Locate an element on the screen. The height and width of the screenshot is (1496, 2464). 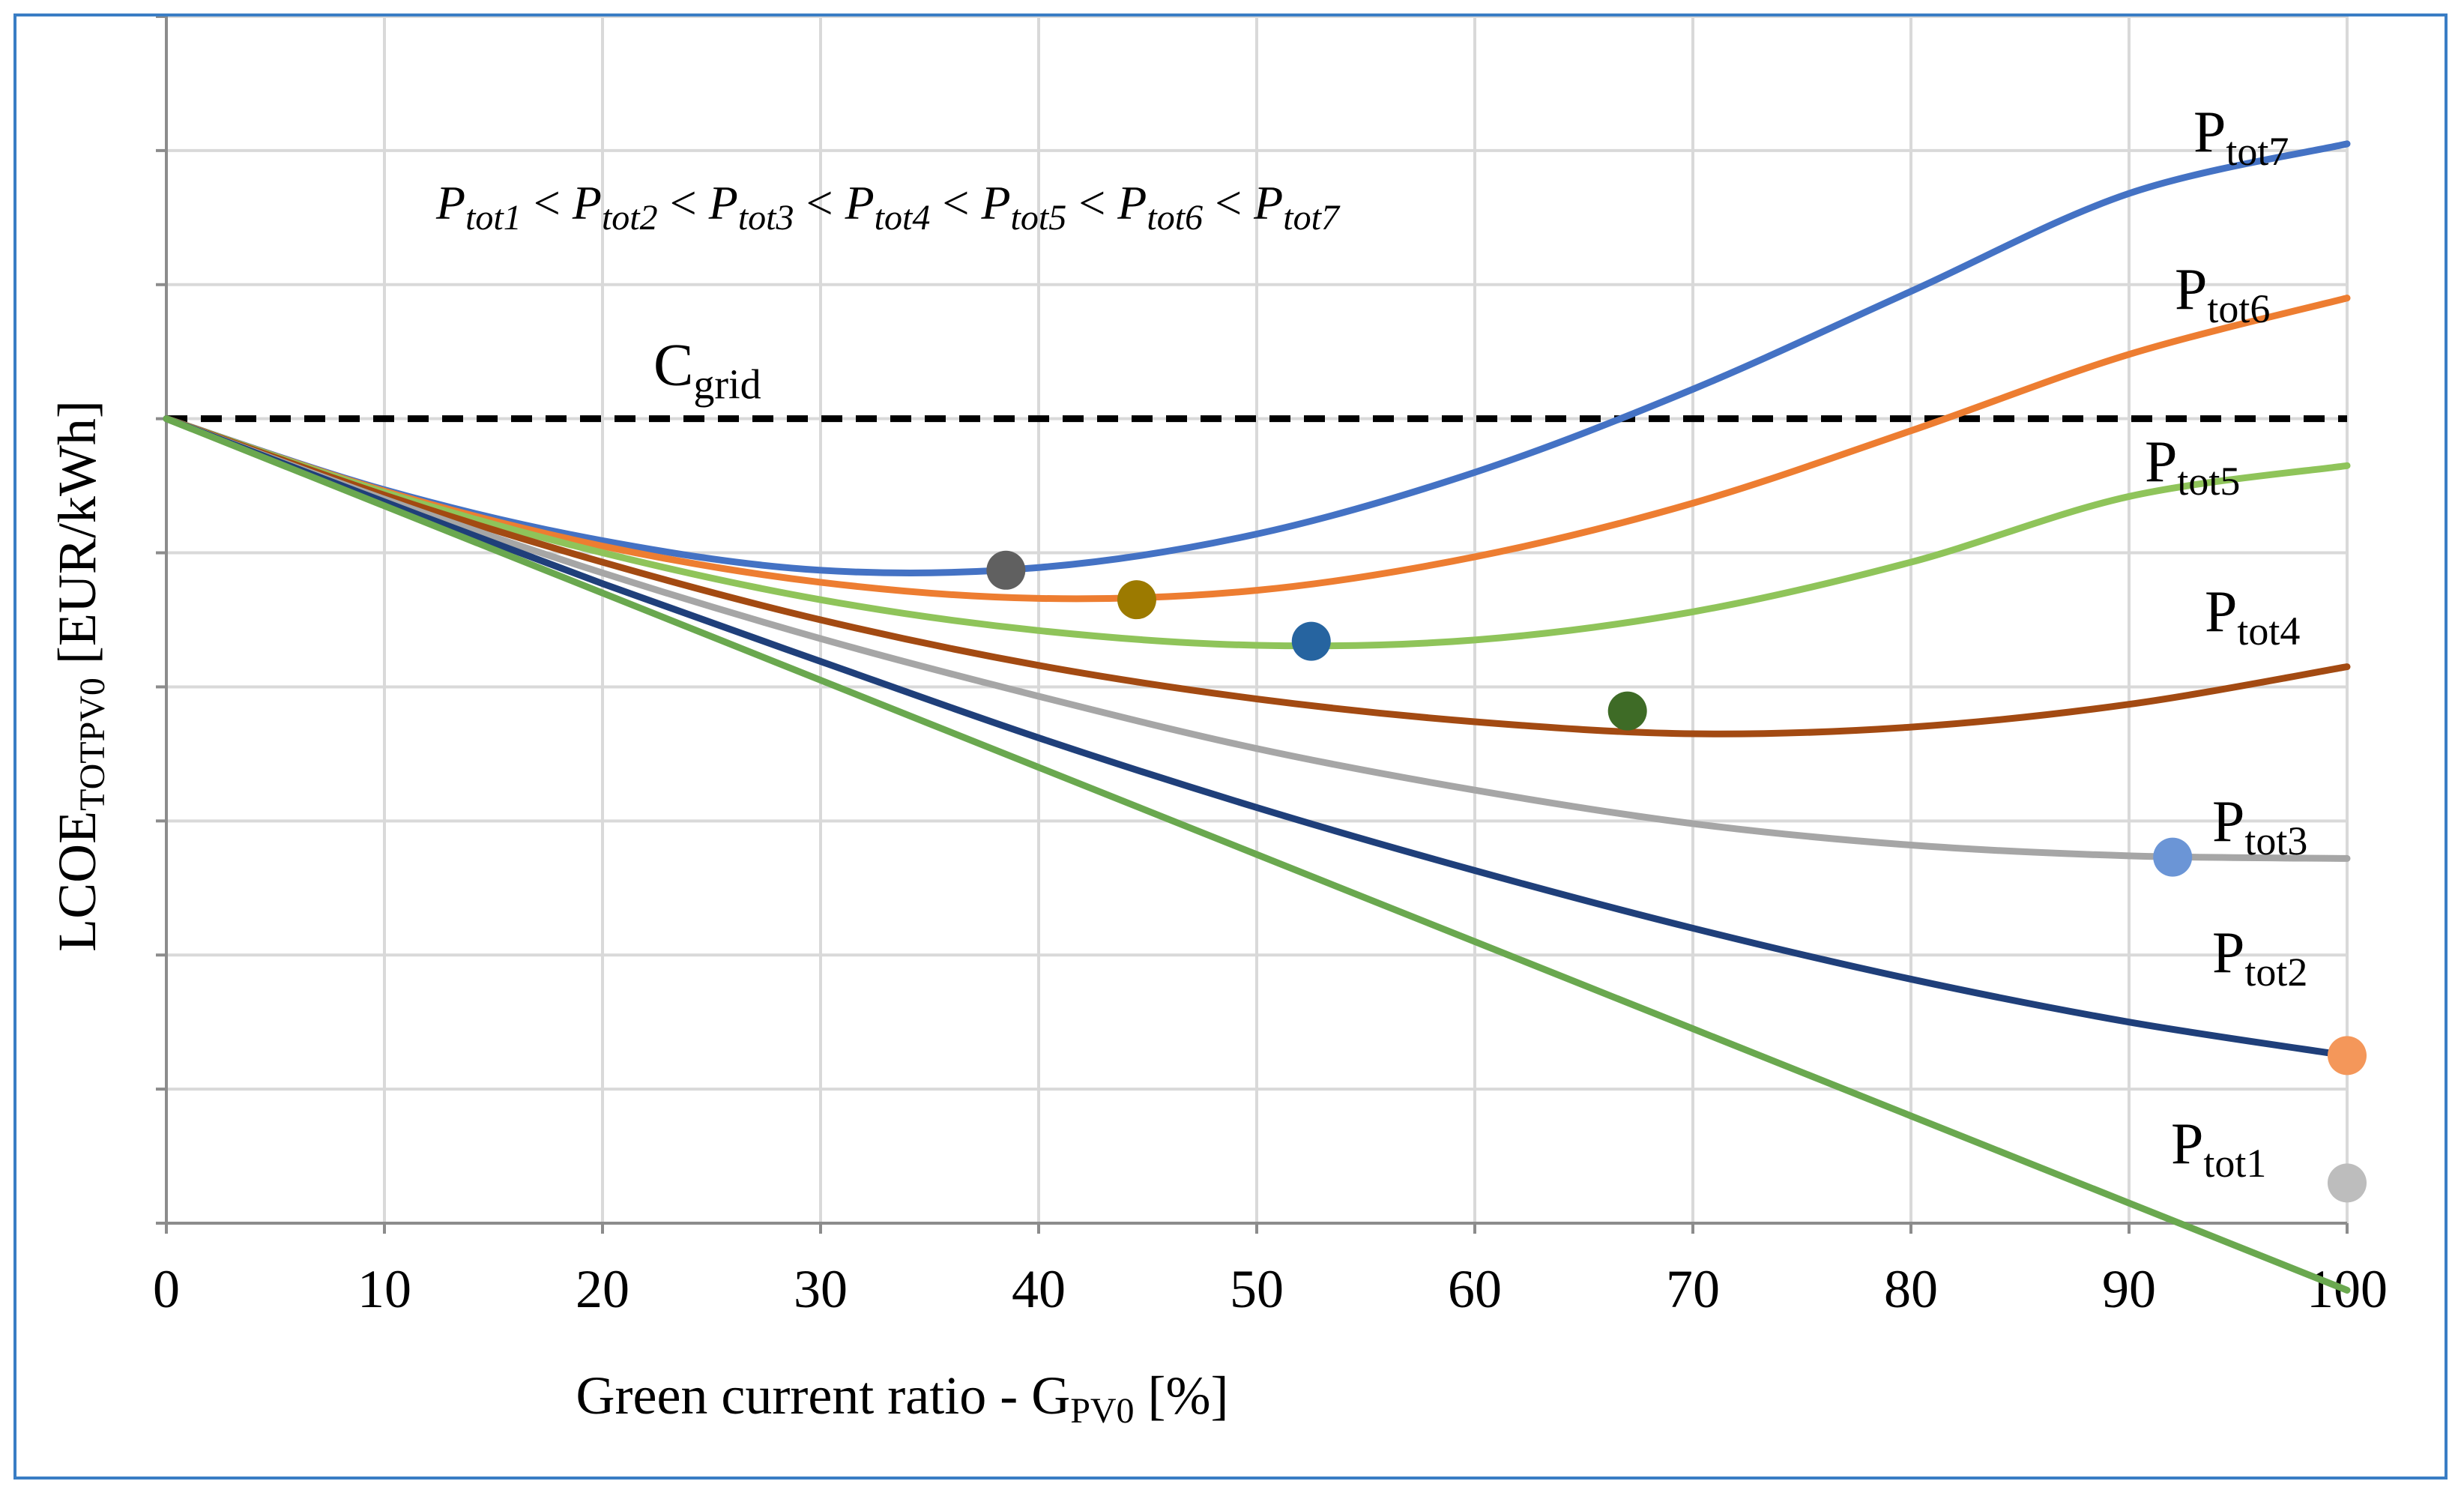
annotation-sub: tot7 is located at coordinates (1312, 218).